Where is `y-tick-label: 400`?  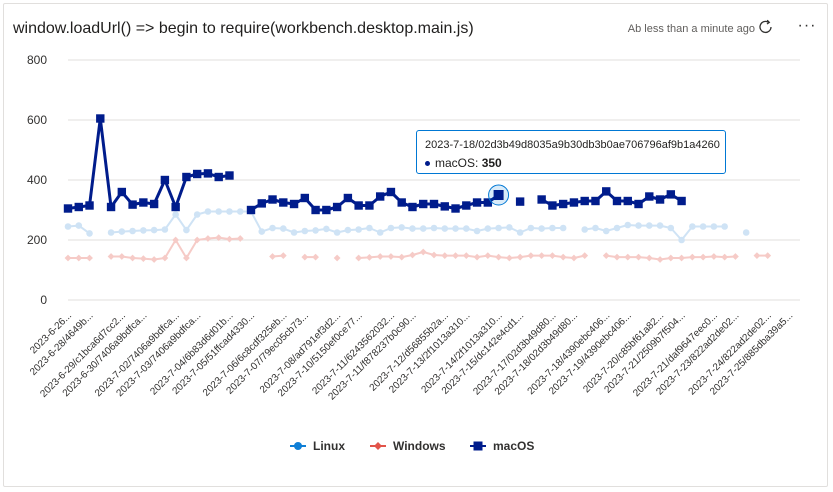 y-tick-label: 400 is located at coordinates (37, 180).